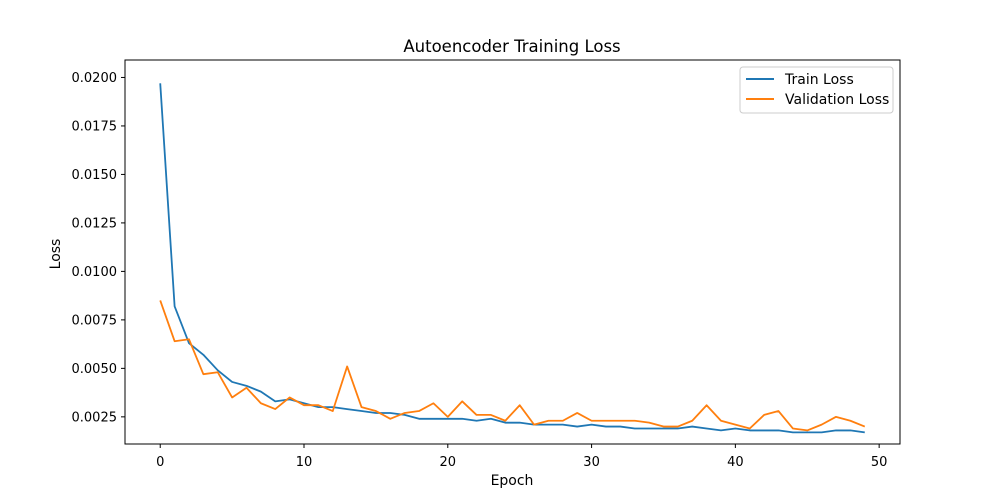 This screenshot has height=500, width=1000. I want to click on y-tick-label: 0.0150, so click(95, 175).